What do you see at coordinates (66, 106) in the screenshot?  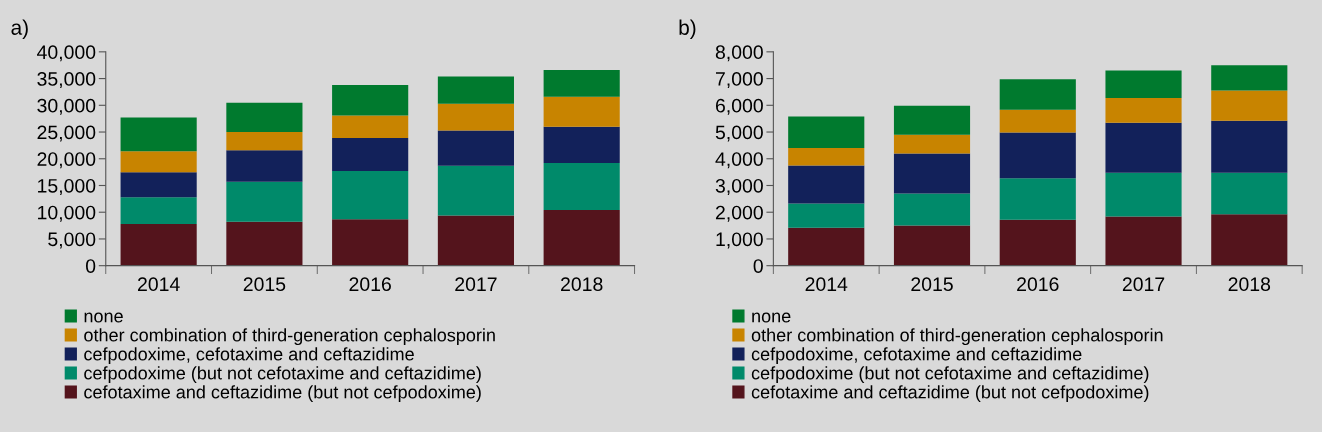 I see `y-tick-label: 30,000` at bounding box center [66, 106].